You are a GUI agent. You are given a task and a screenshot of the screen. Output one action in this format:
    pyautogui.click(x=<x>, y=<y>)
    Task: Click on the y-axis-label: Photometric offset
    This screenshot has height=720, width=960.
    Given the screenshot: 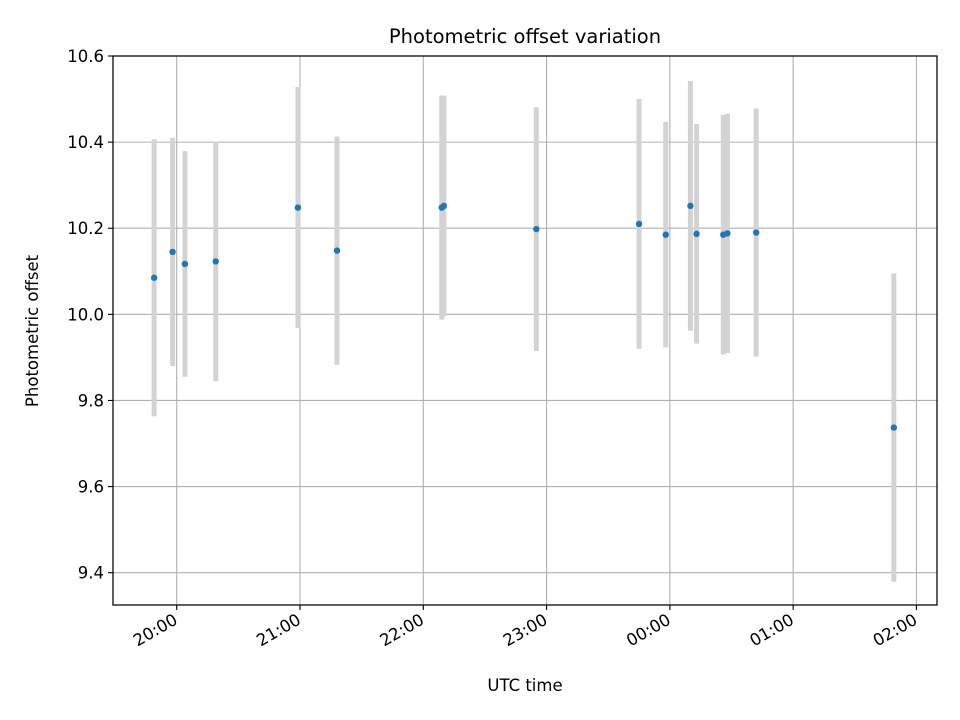 What is the action you would take?
    pyautogui.click(x=32, y=330)
    